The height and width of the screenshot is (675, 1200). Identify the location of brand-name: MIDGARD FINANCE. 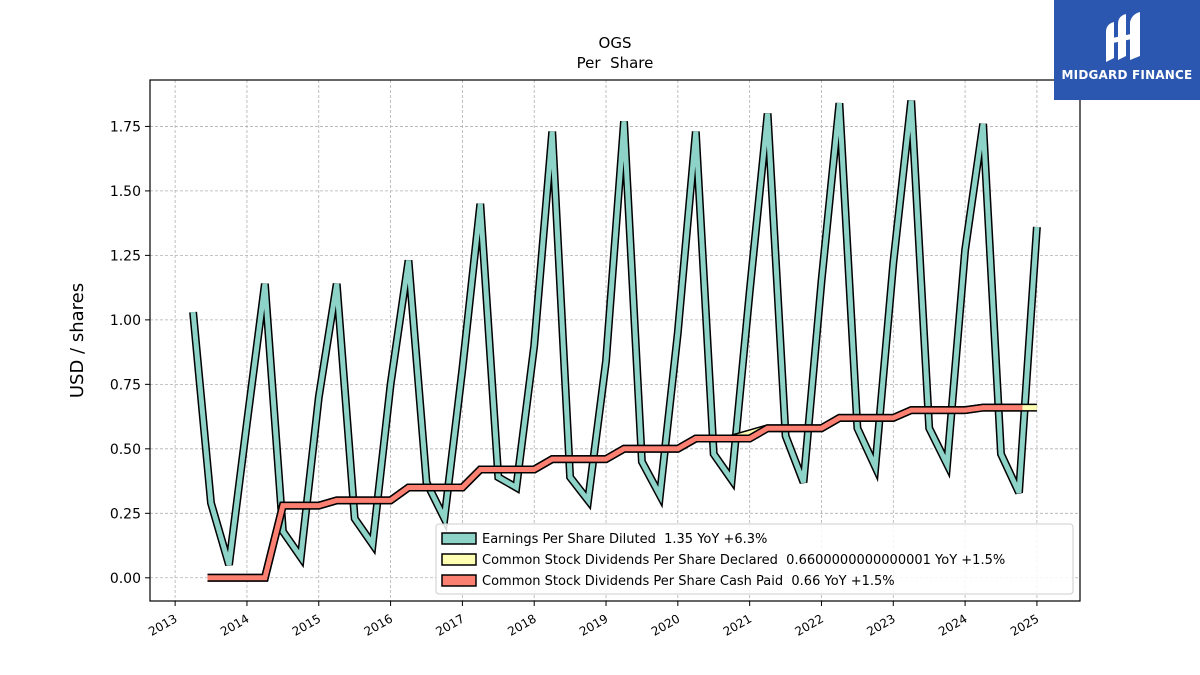
(1127, 75).